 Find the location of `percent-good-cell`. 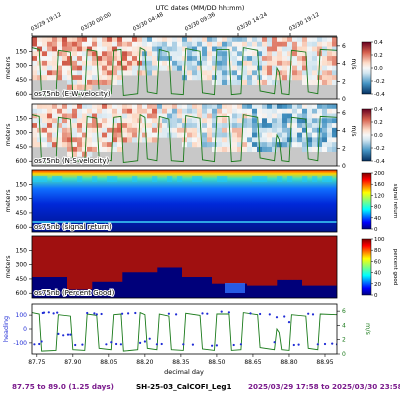

percent-good-cell is located at coordinates (65, 257).